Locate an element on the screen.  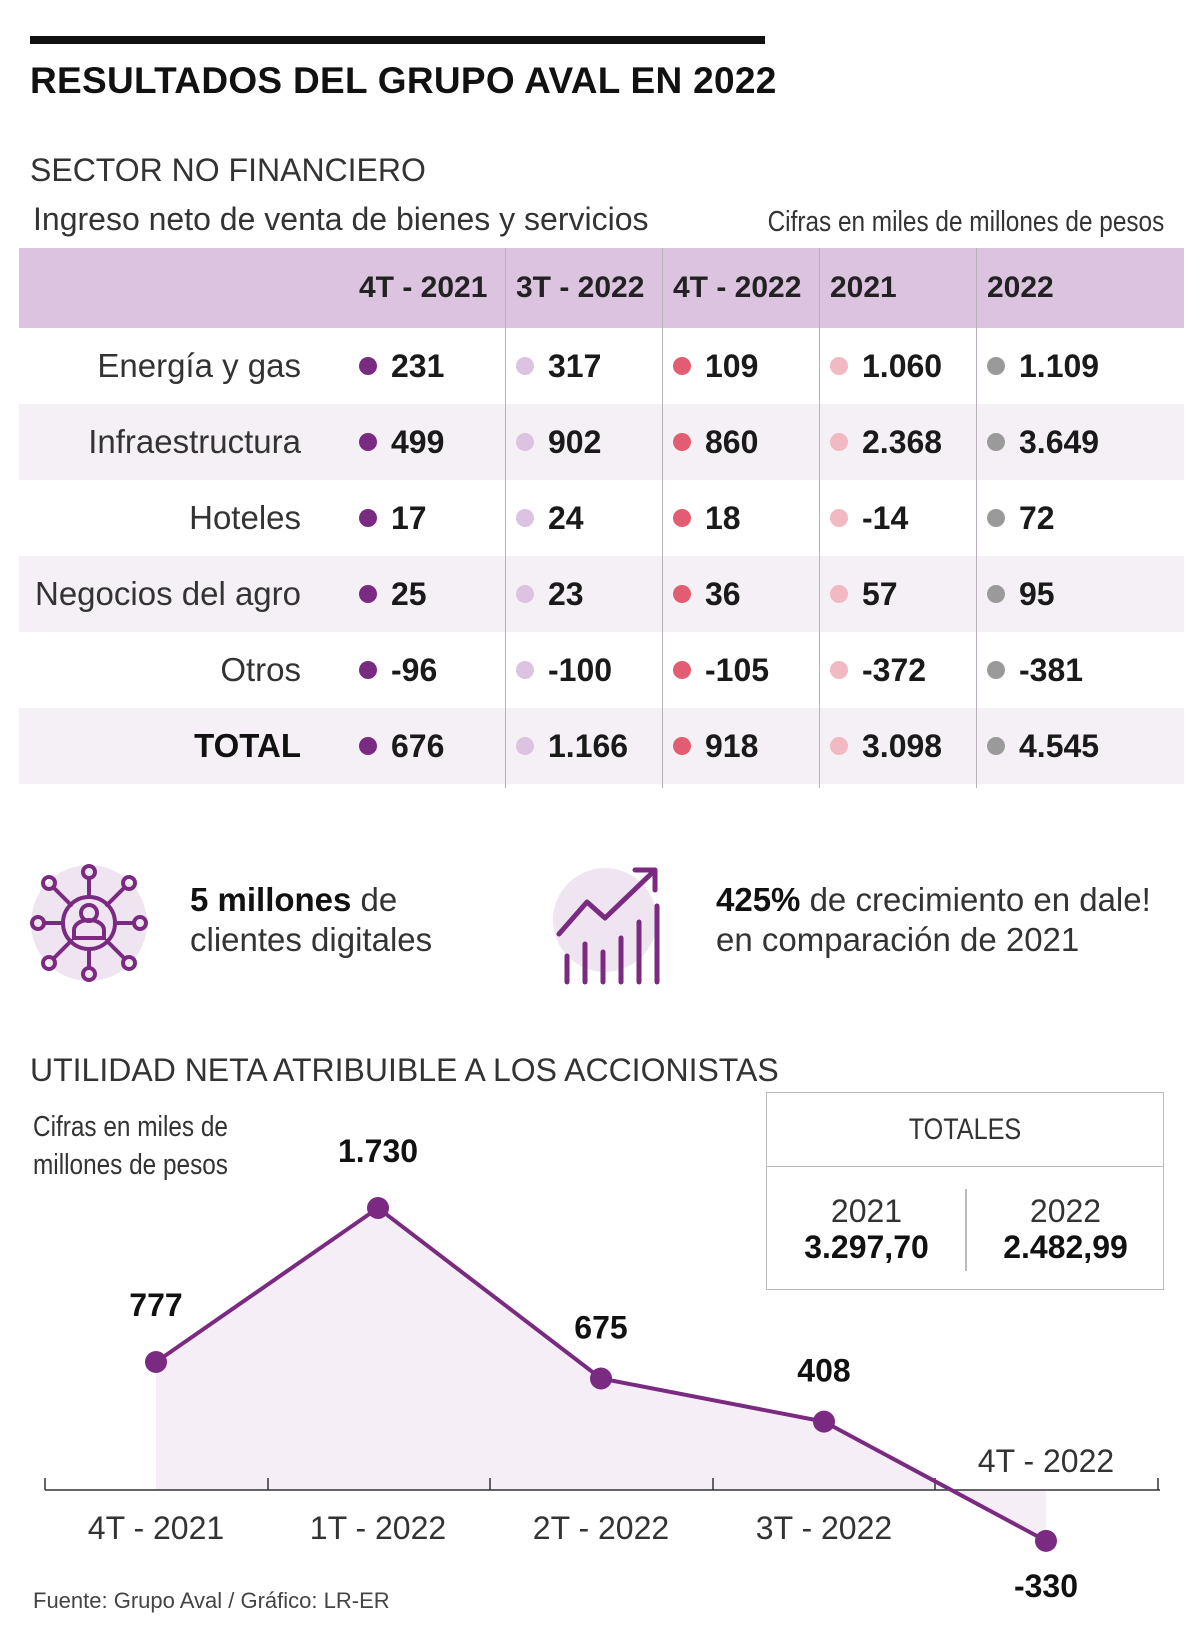
total-year: 2021 is located at coordinates (866, 1211).